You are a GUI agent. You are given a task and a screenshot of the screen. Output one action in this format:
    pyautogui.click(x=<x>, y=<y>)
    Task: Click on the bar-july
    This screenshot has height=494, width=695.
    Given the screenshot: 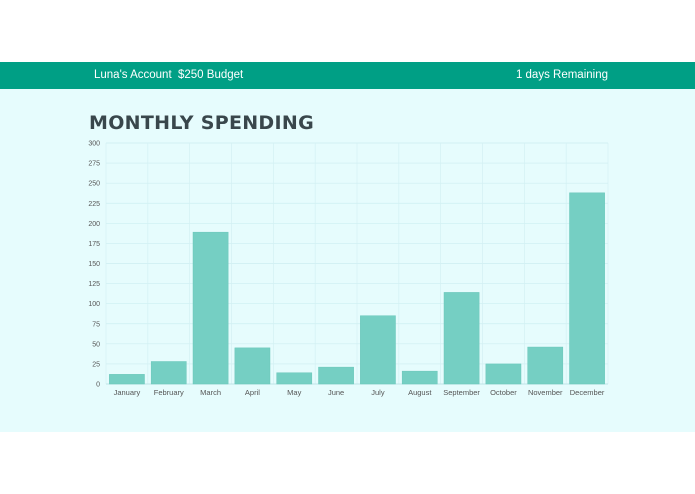 What is the action you would take?
    pyautogui.click(x=378, y=350)
    